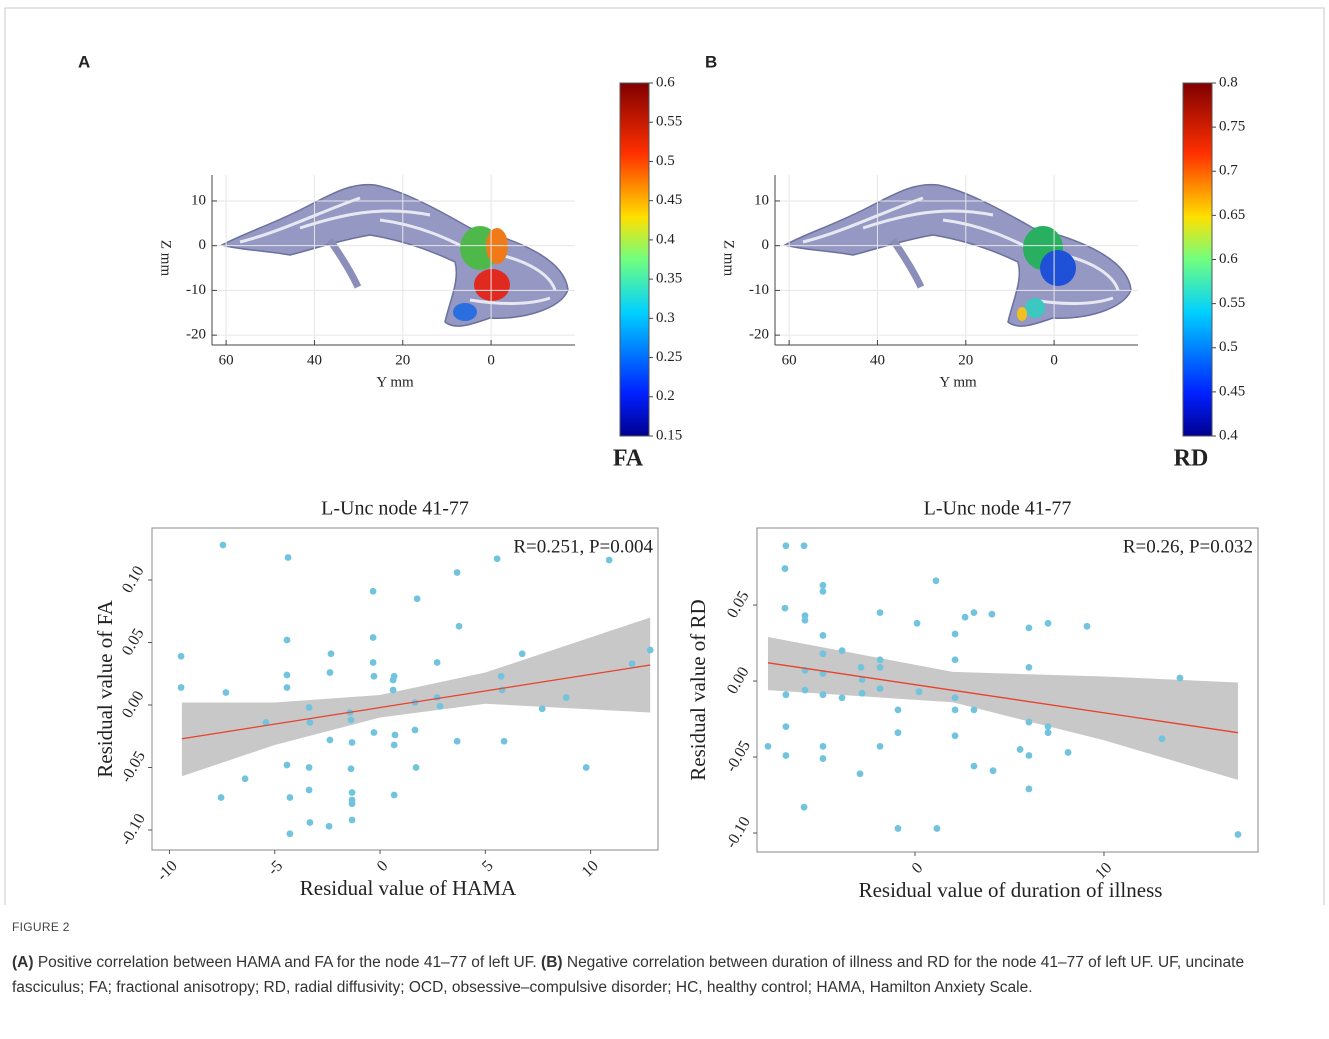 The width and height of the screenshot is (1329, 1039). I want to click on colorbar-tick-label: 0.15, so click(669, 435).